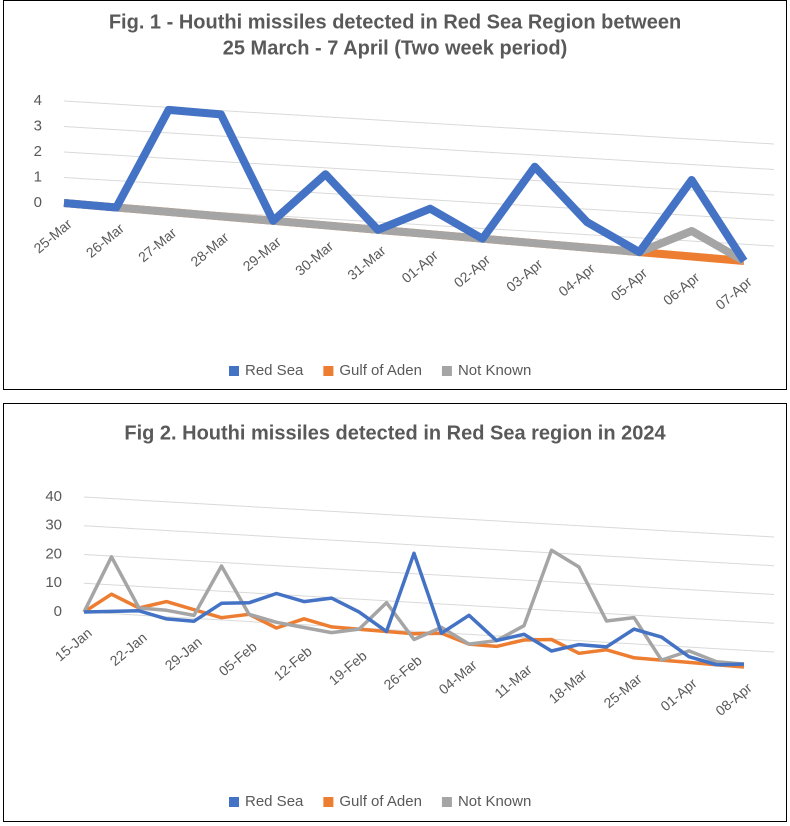  I want to click on x-tick-label: 05-Feb, so click(237, 658).